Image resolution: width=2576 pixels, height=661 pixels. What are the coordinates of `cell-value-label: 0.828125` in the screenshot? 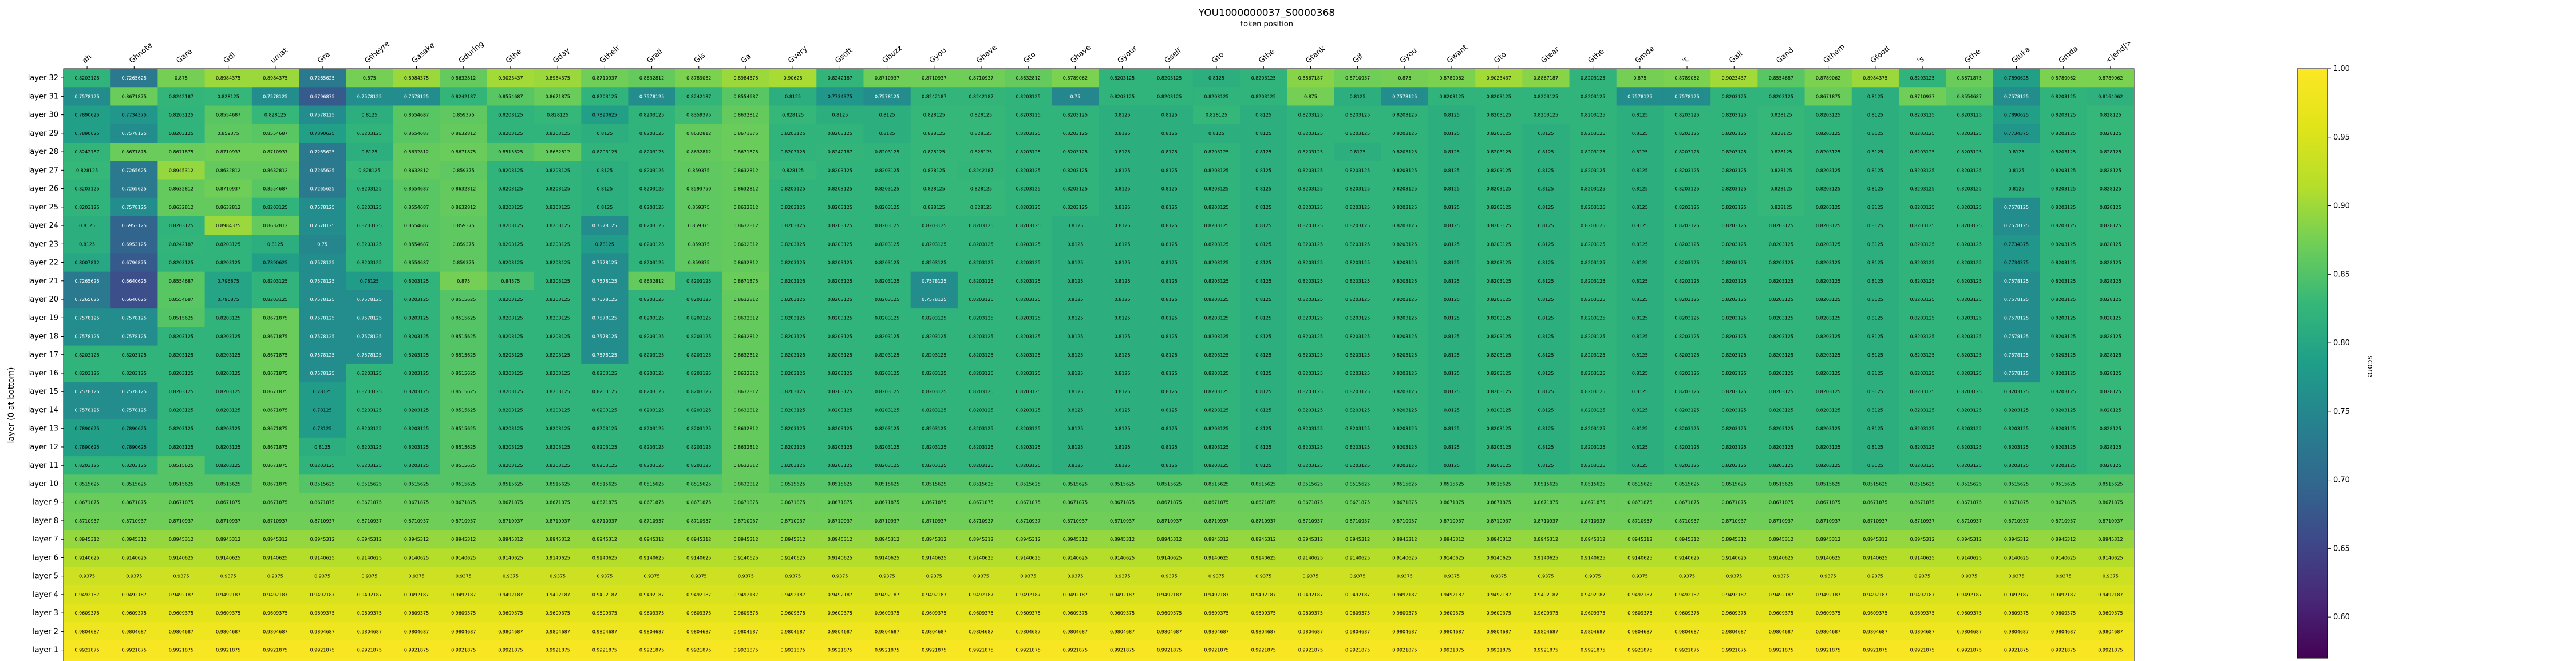 It's located at (2110, 115).